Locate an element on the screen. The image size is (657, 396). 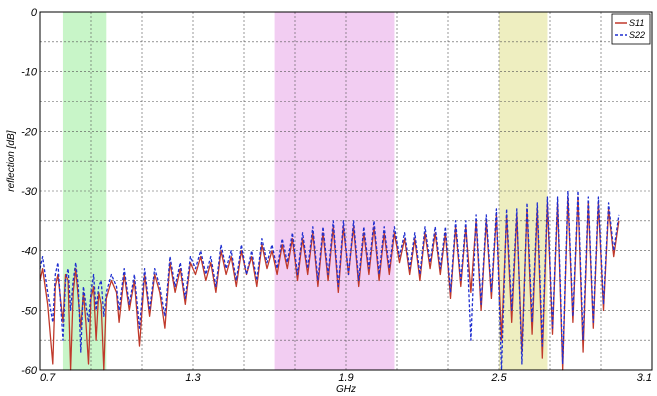
y-axis-label: reflection [dB] is located at coordinates (11, 160).